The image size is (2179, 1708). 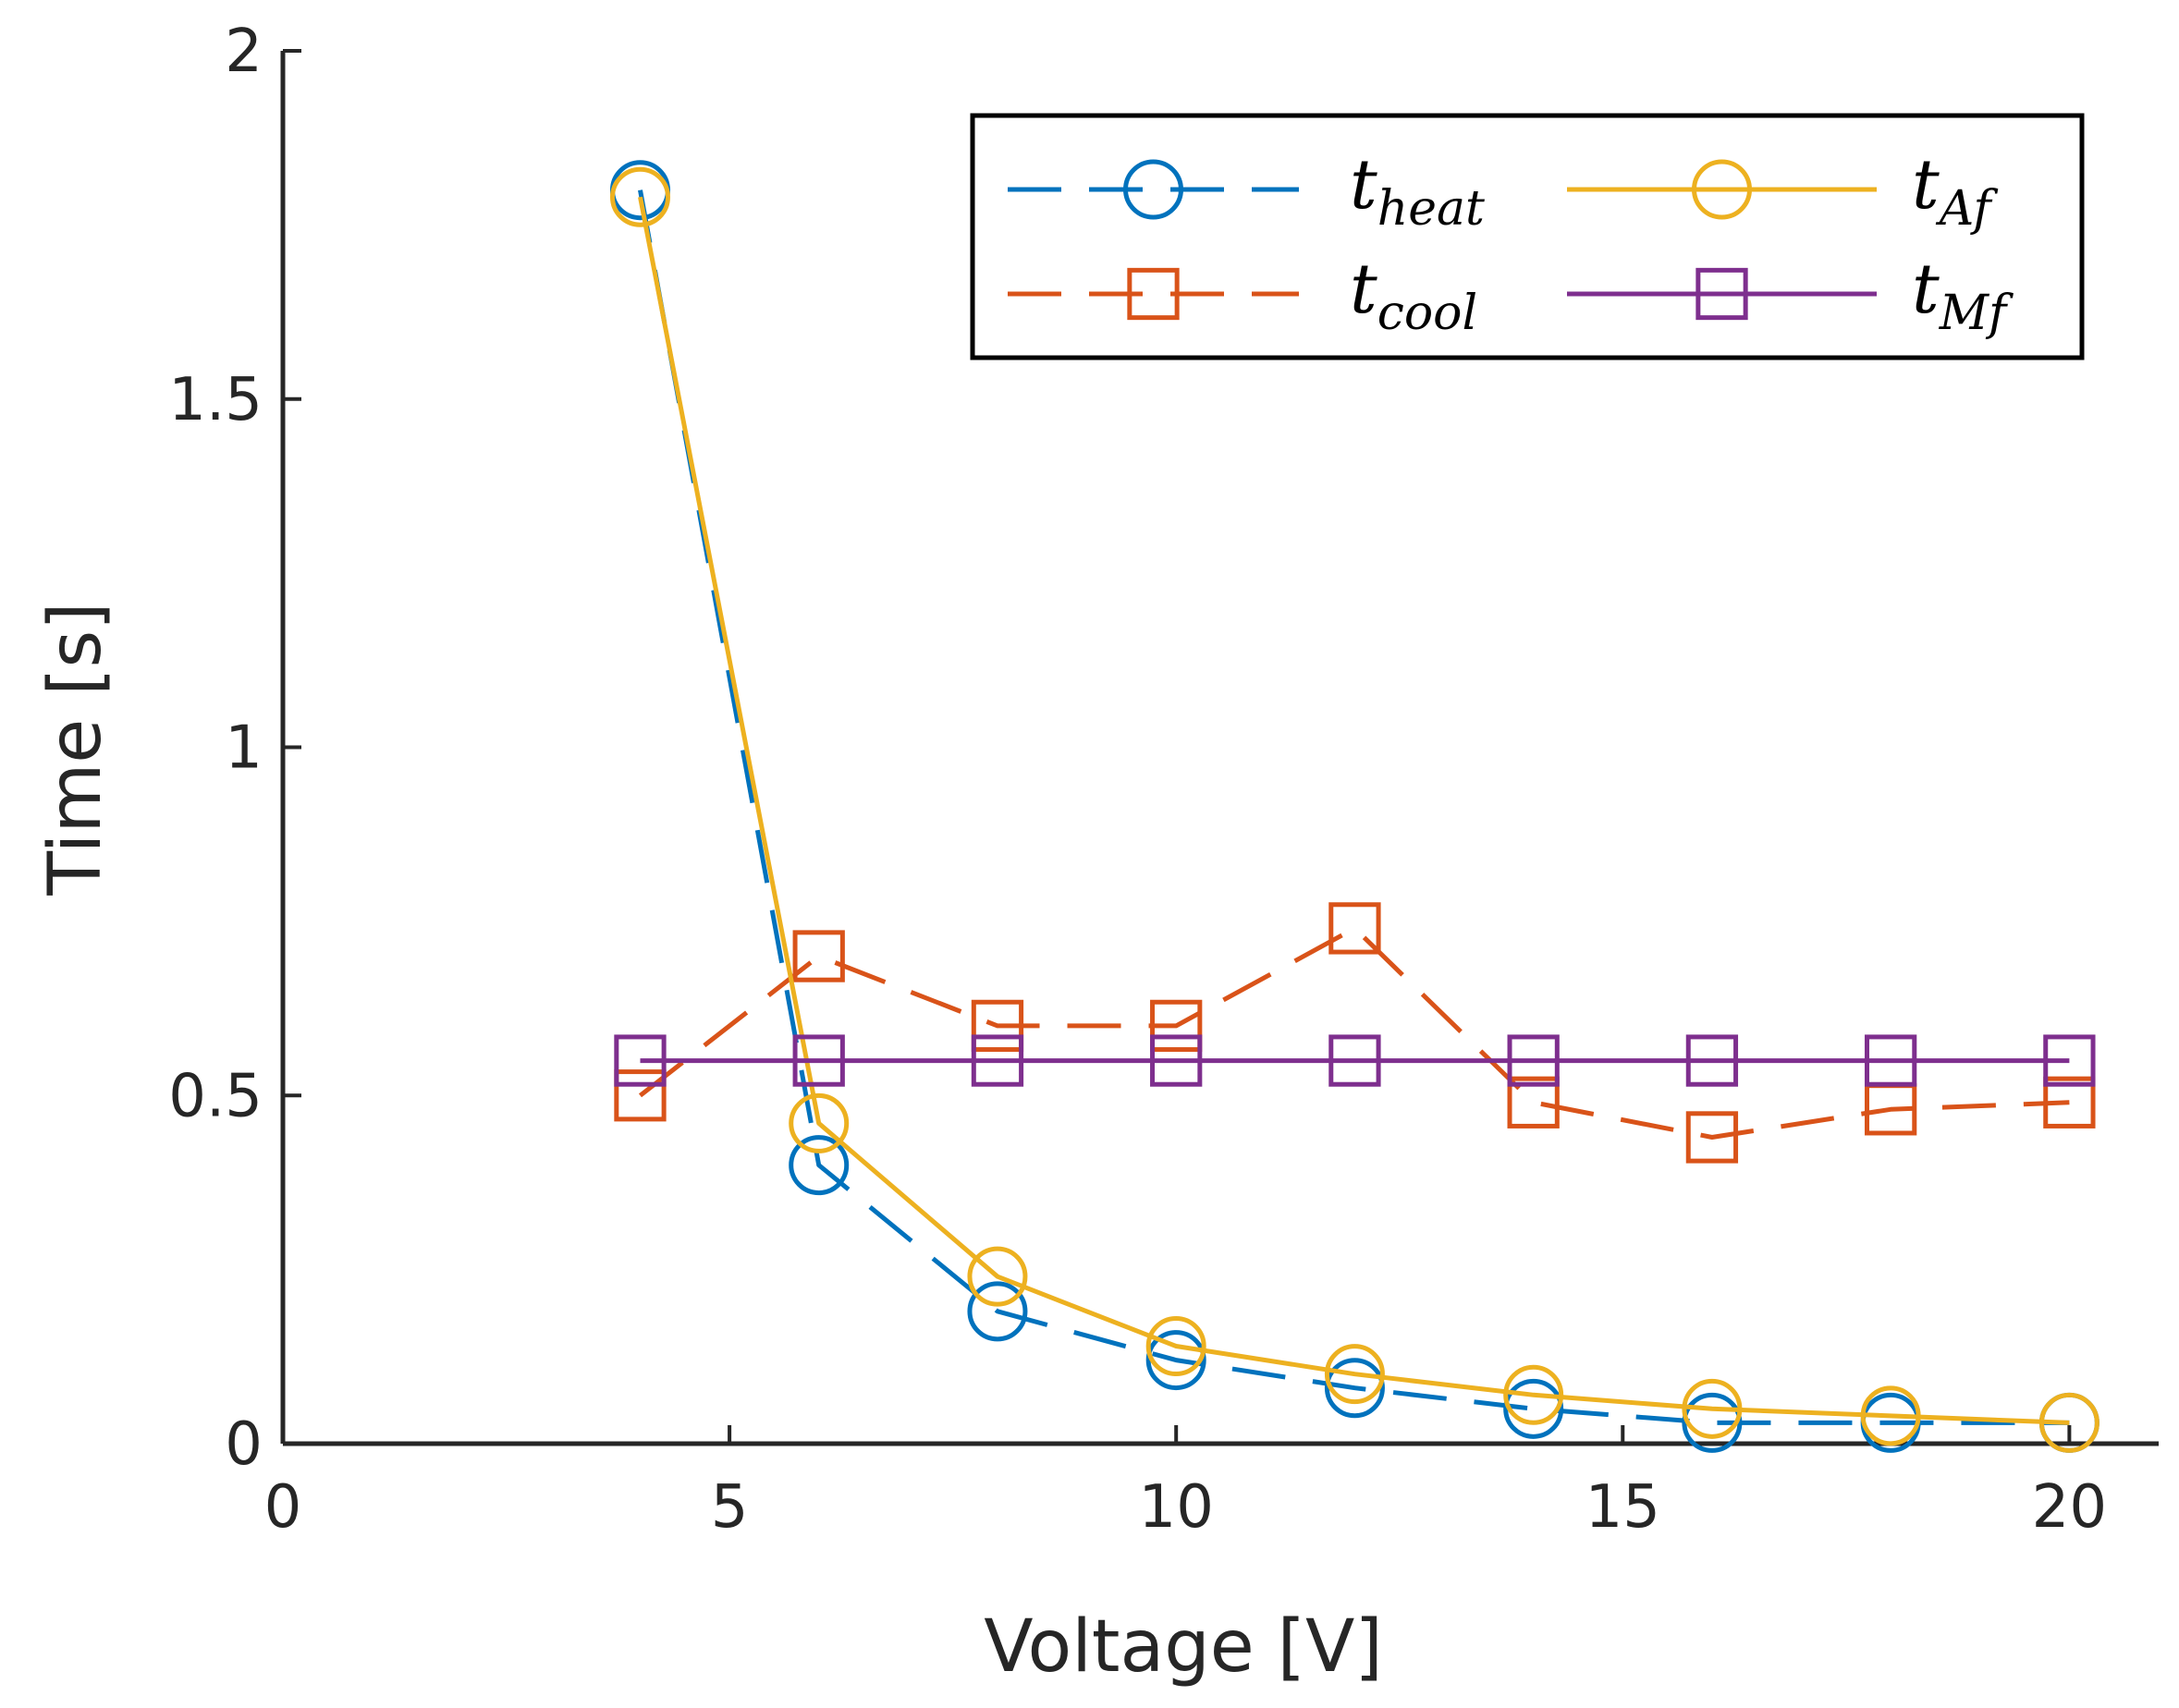 I want to click on x-tick-label: 10, so click(x=1176, y=1507).